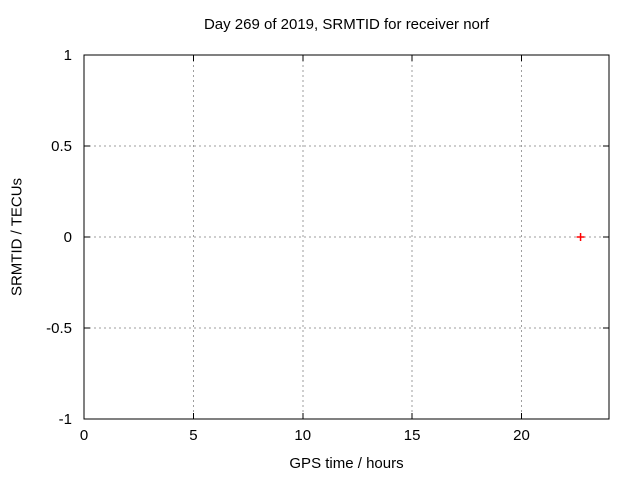  Describe the element at coordinates (84, 435) in the screenshot. I see `x-tick-label: 0` at that location.